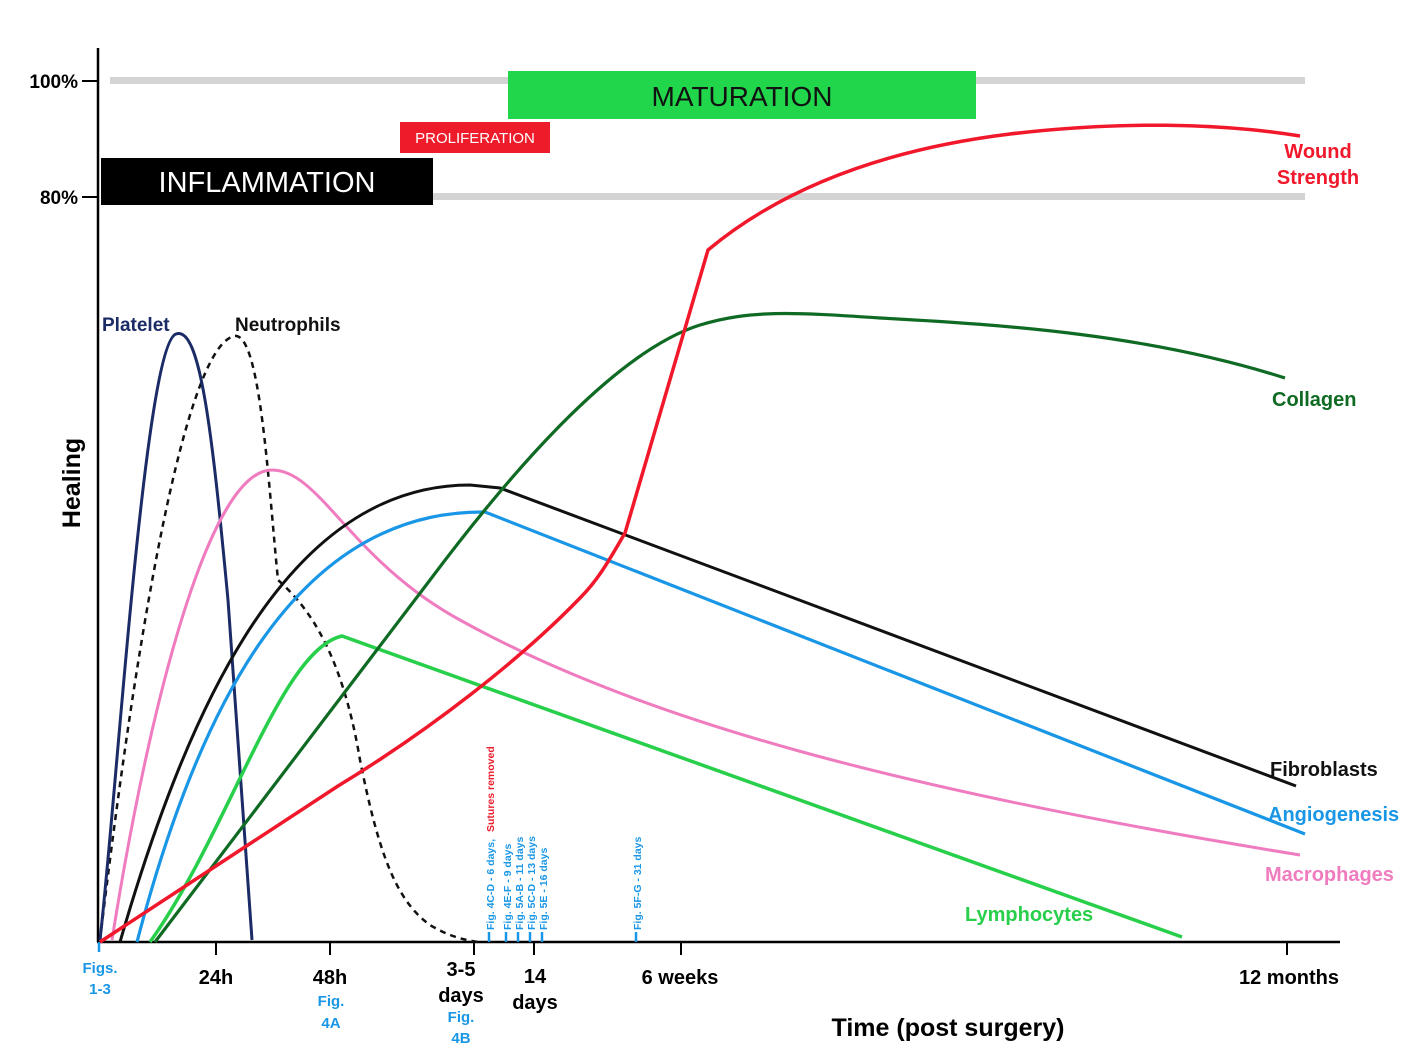 The height and width of the screenshot is (1056, 1420). Describe the element at coordinates (99, 968) in the screenshot. I see `fig-ref-figs: Figs.` at that location.